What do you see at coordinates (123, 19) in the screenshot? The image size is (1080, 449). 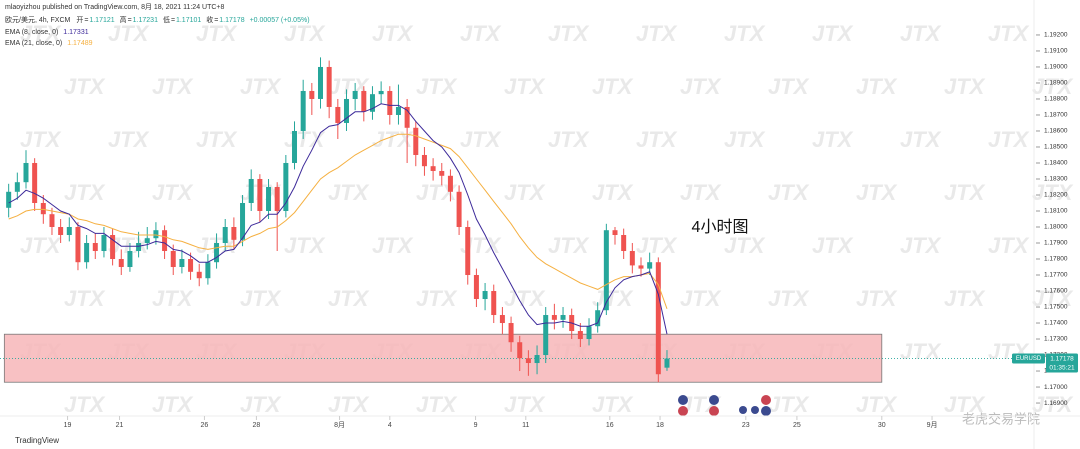 I see `ohlc-key: 高` at bounding box center [123, 19].